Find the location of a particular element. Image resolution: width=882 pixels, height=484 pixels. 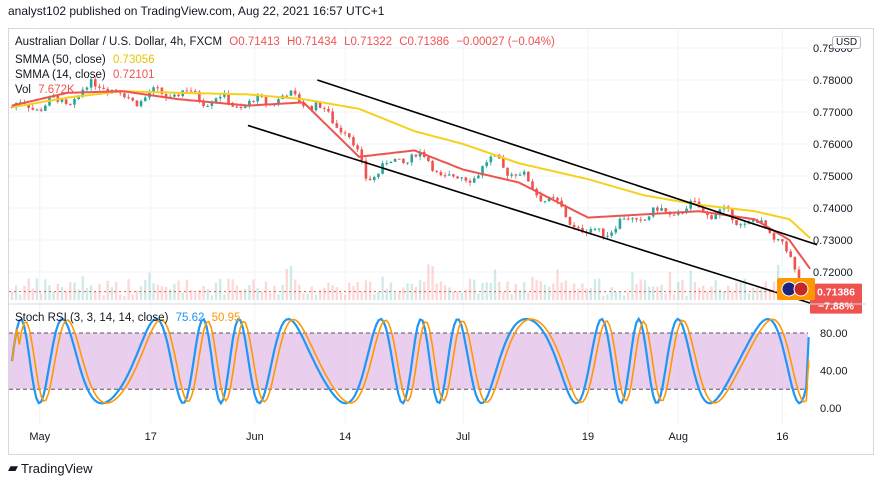

footer-brand: ▰ TradingView is located at coordinates (50, 468).